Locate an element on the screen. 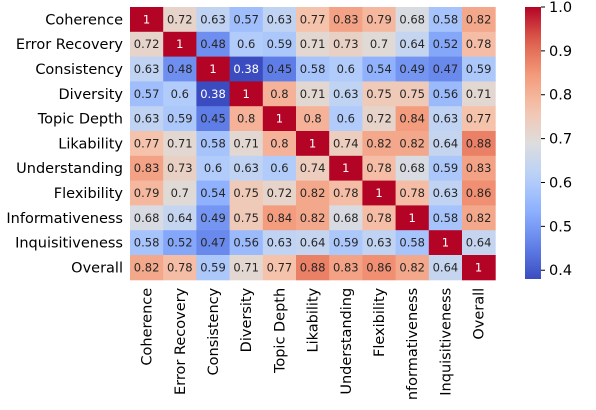 This screenshot has width=596, height=410. heatmap-cell-coherence-diversity is located at coordinates (246, 20).